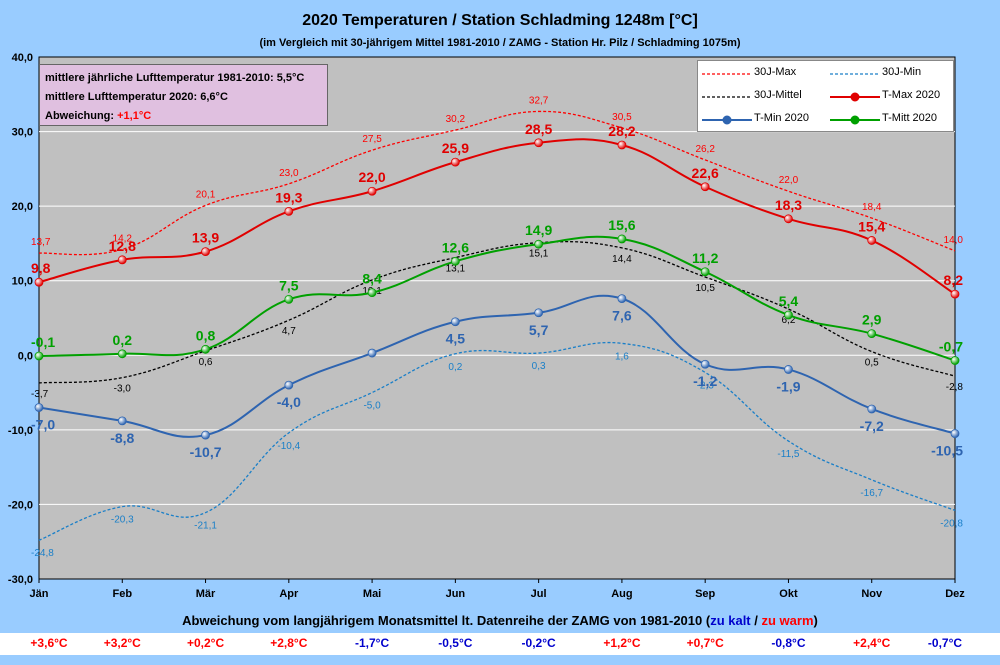 This screenshot has width=1000, height=665. Describe the element at coordinates (22, 133) in the screenshot. I see `y-tick-label: 30,0` at that location.